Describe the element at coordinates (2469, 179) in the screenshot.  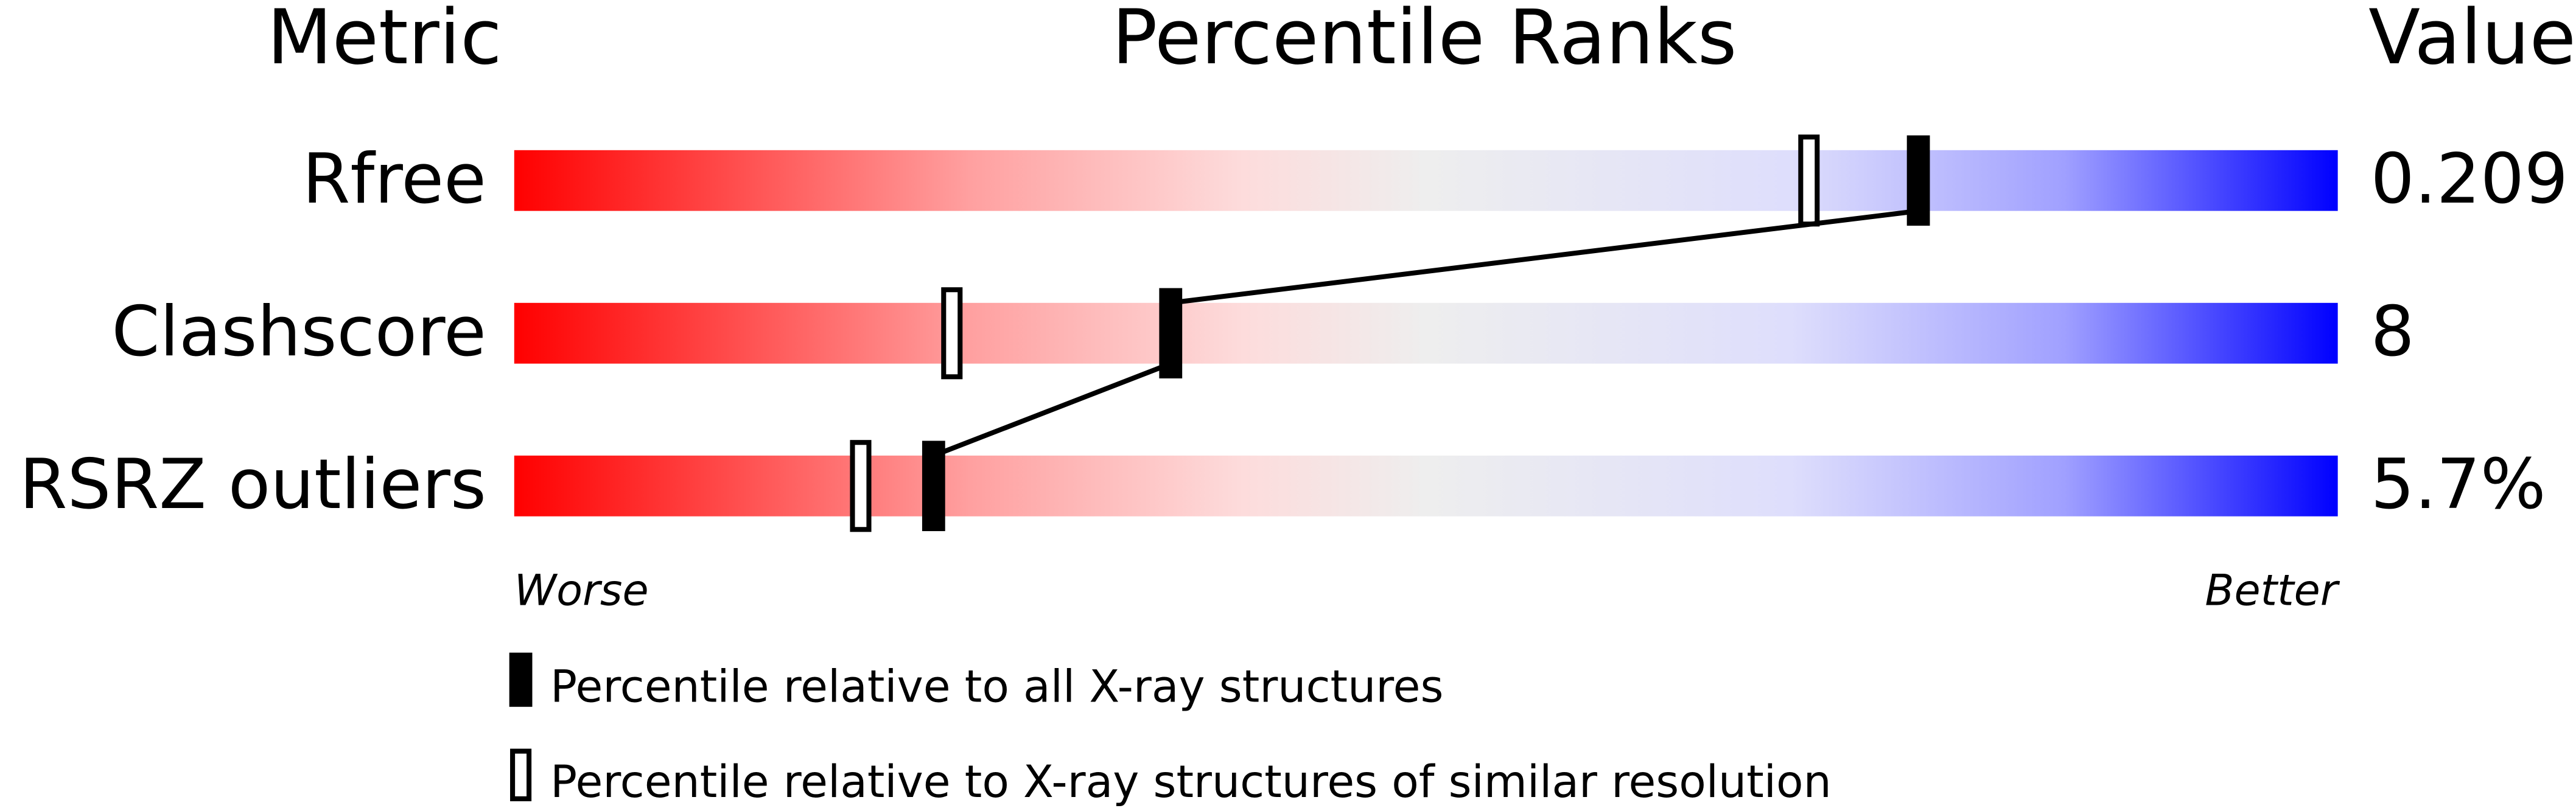
I see `metric-value: 0.209` at that location.